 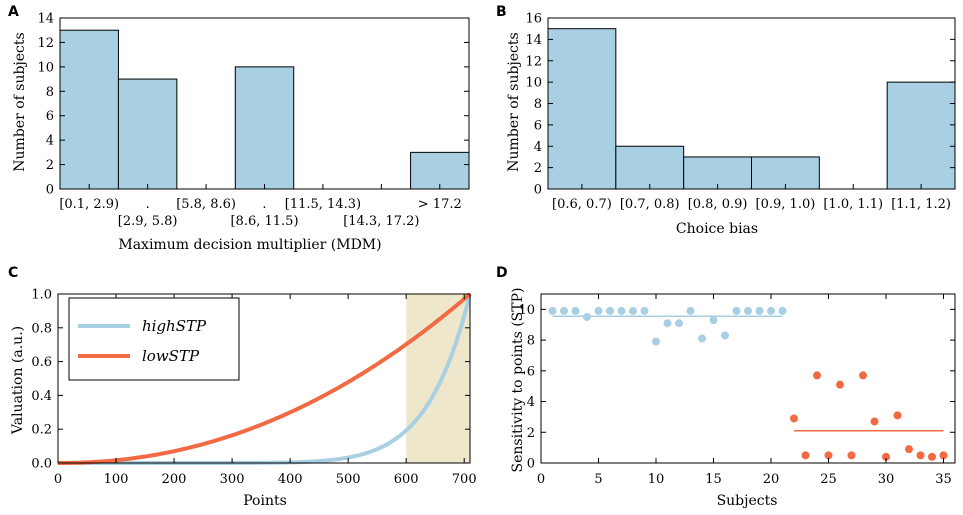 I want to click on panel-a-ytick-label: 10, so click(x=45, y=67).